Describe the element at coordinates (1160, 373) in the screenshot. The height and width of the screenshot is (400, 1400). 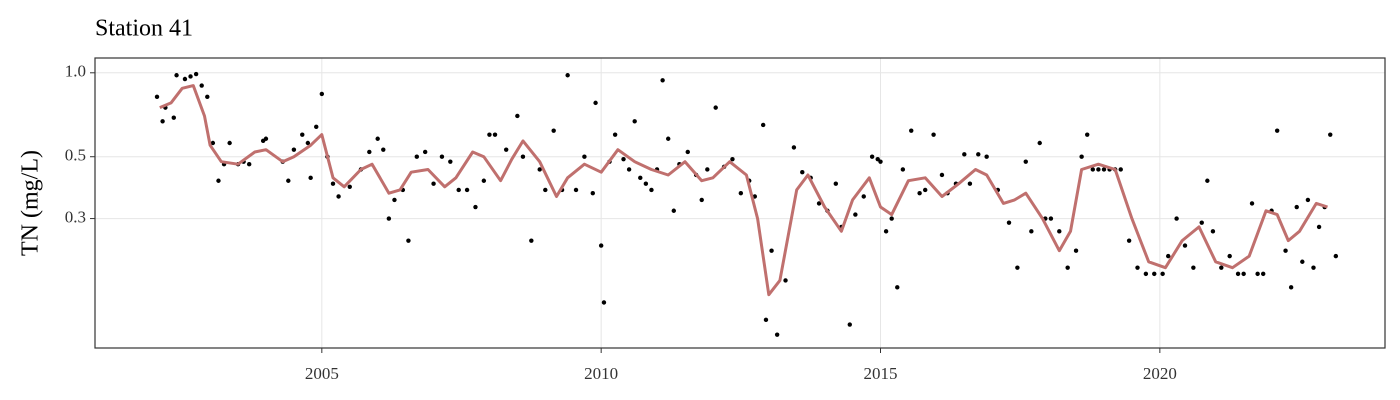
I see `x-tick-label: 2020` at that location.